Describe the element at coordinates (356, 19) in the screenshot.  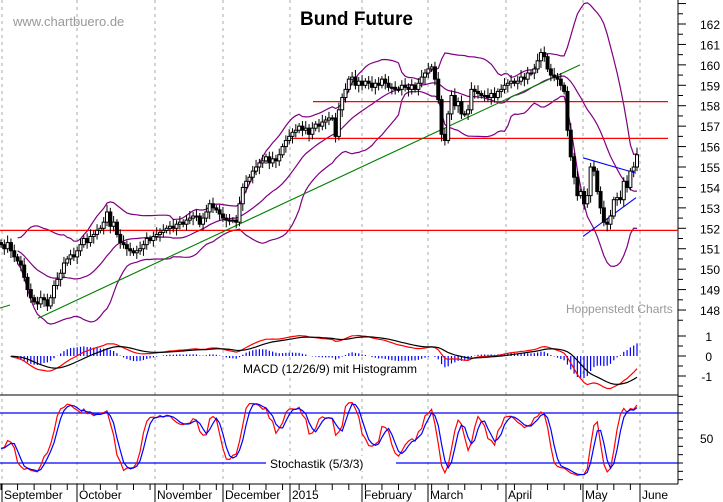
I see `chart-title: Bund Future` at that location.